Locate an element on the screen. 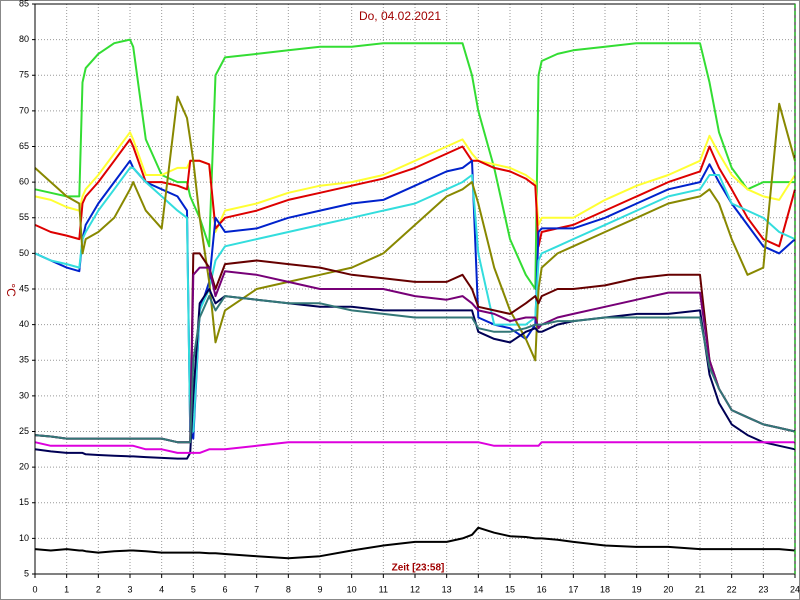  x-tick-label: 6 is located at coordinates (224, 589).